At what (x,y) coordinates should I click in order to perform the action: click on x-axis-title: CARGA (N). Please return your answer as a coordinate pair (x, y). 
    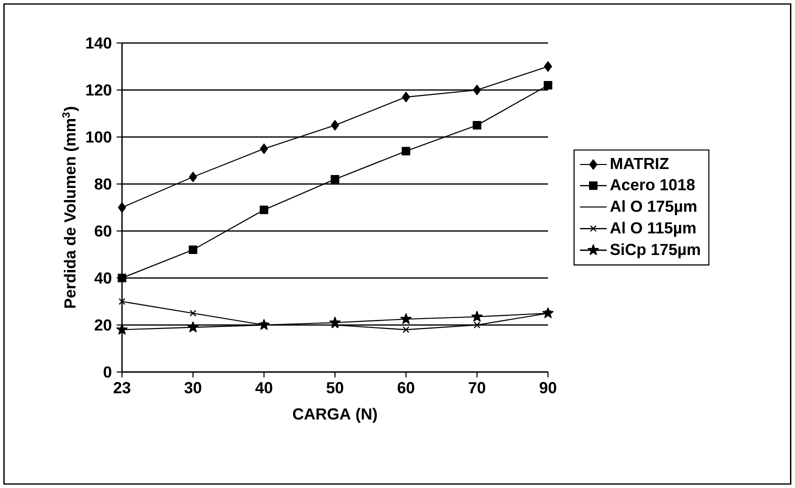
    Looking at the image, I should click on (334, 415).